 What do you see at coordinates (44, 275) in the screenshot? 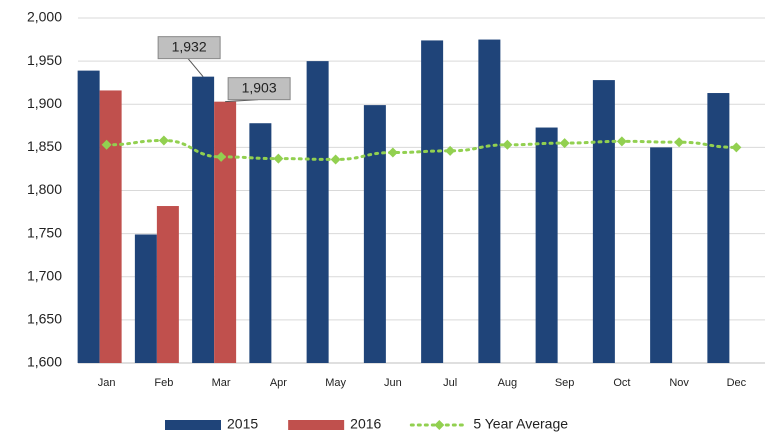
I see `y-tick-label: 1,700` at bounding box center [44, 275].